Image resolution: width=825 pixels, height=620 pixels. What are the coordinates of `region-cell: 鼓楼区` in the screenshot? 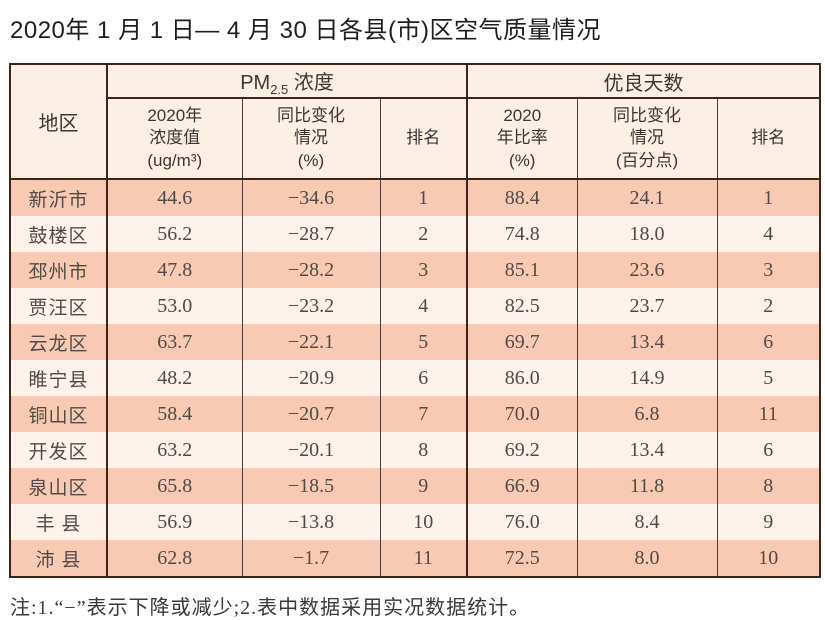 It's located at (58, 236).